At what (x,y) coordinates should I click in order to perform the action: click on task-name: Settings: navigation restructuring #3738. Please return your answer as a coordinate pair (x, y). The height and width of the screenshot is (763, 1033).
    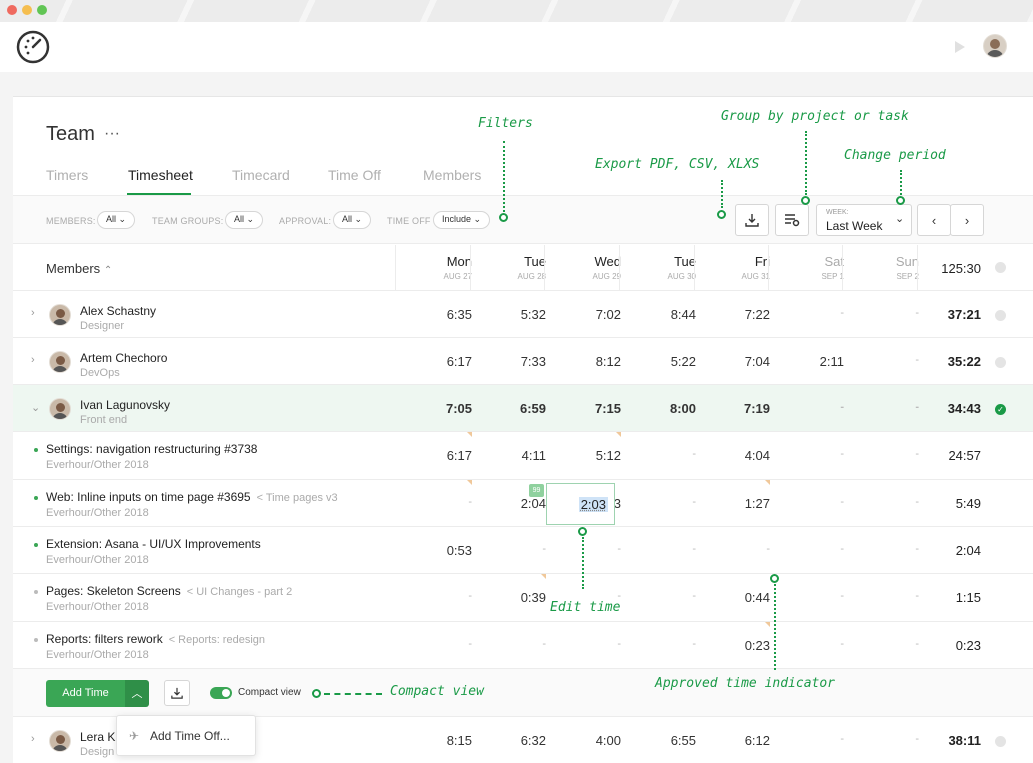
    Looking at the image, I should click on (154, 449).